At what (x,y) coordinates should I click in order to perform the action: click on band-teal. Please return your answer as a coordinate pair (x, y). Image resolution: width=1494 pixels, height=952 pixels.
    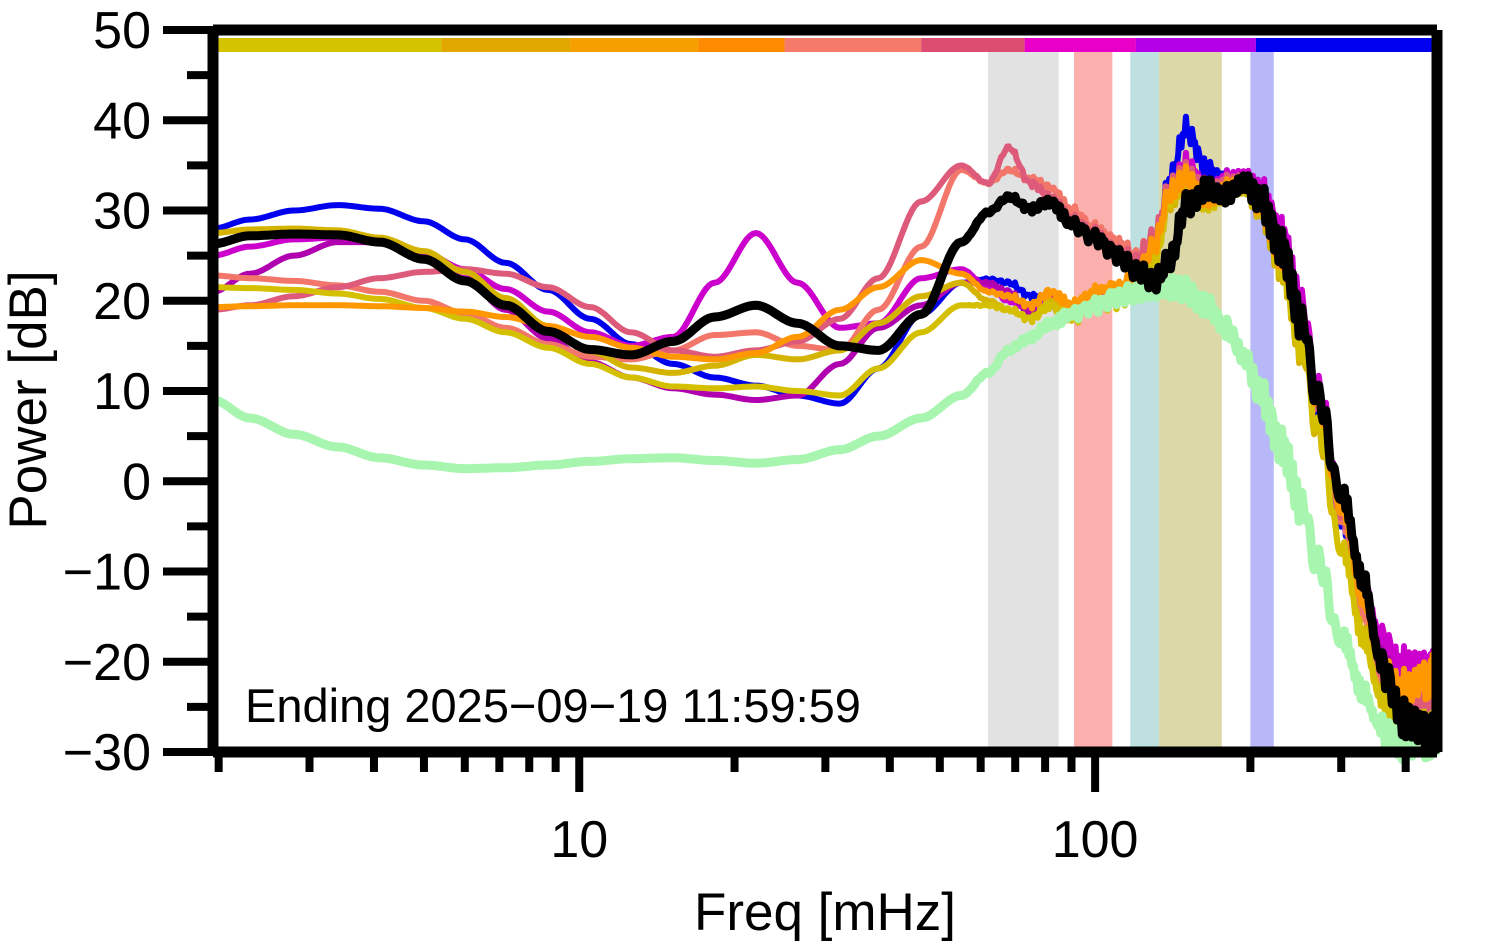
    Looking at the image, I should click on (1144, 400).